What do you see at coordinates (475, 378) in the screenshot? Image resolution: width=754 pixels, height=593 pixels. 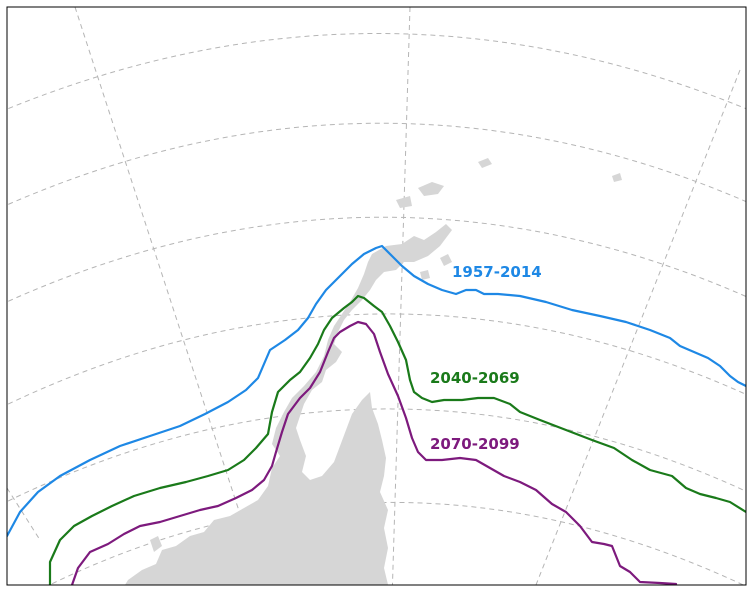 I see `label-2040-2069: 2040-2069` at bounding box center [475, 378].